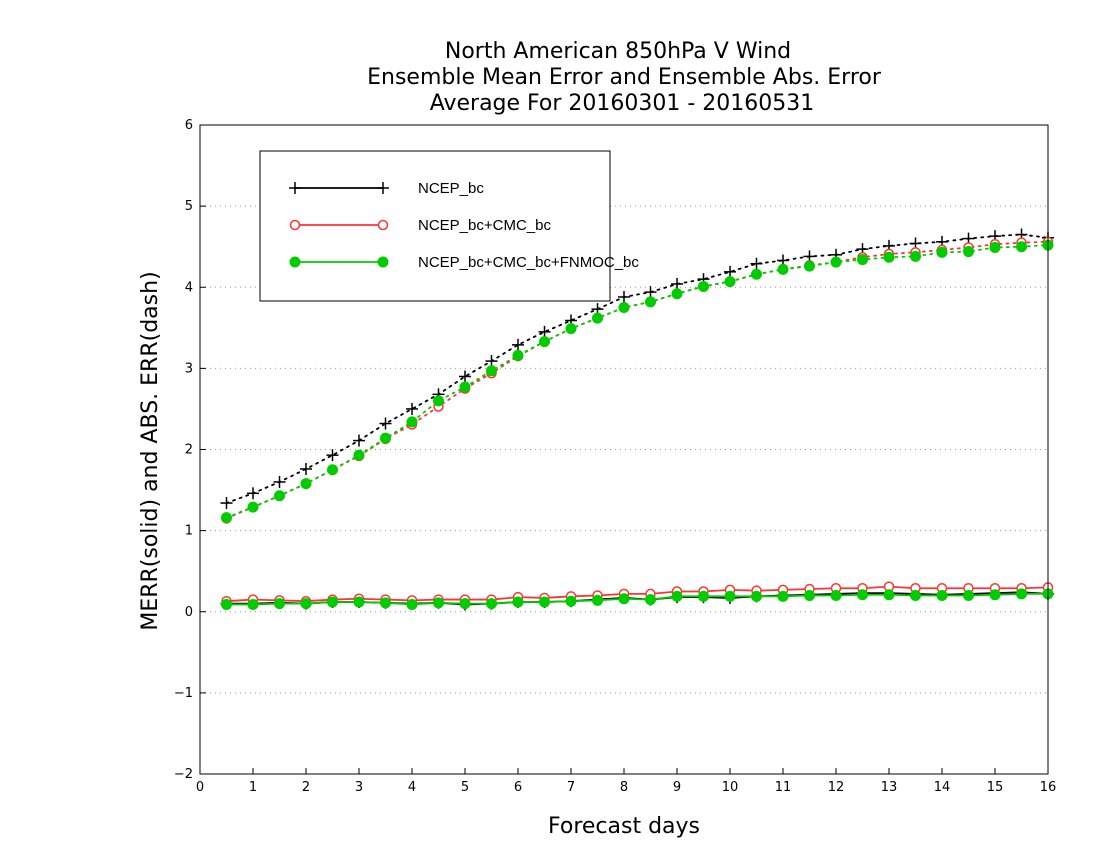 Image resolution: width=1100 pixels, height=850 pixels. I want to click on x-tick-label: 8, so click(624, 787).